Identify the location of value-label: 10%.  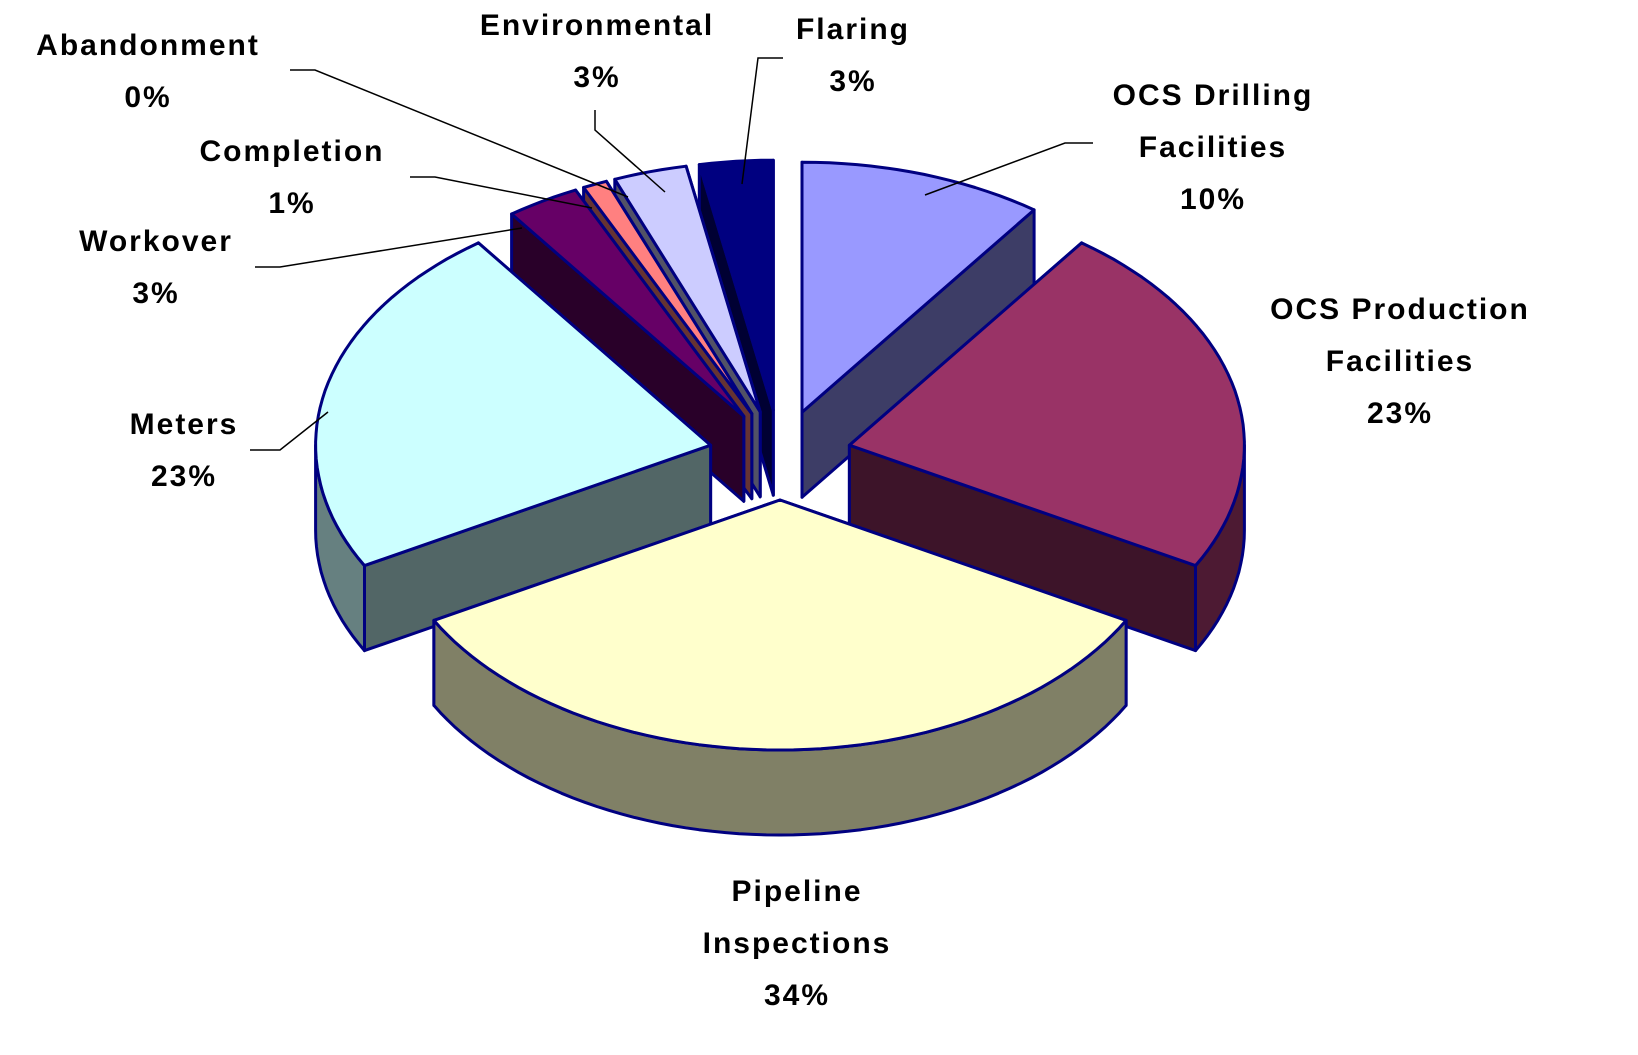
(1213, 199).